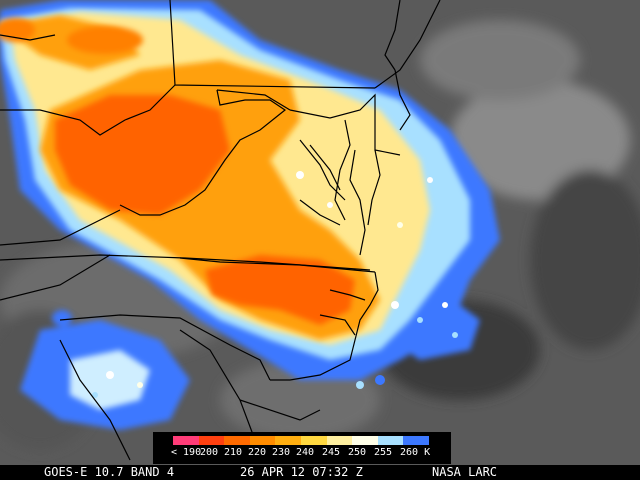 The image size is (640, 480). Describe the element at coordinates (357, 452) in the screenshot. I see `legend-tick: 250` at that location.